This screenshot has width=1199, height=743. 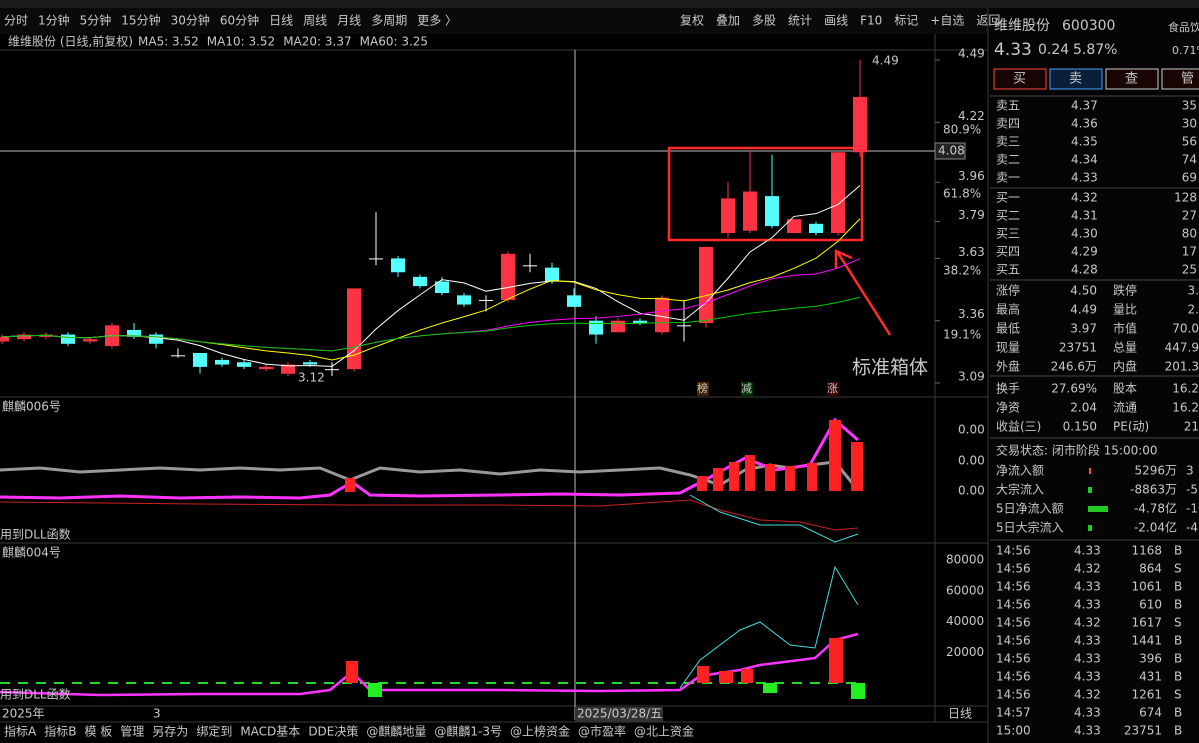 I want to click on tick-volume: 610, so click(x=1150, y=605).